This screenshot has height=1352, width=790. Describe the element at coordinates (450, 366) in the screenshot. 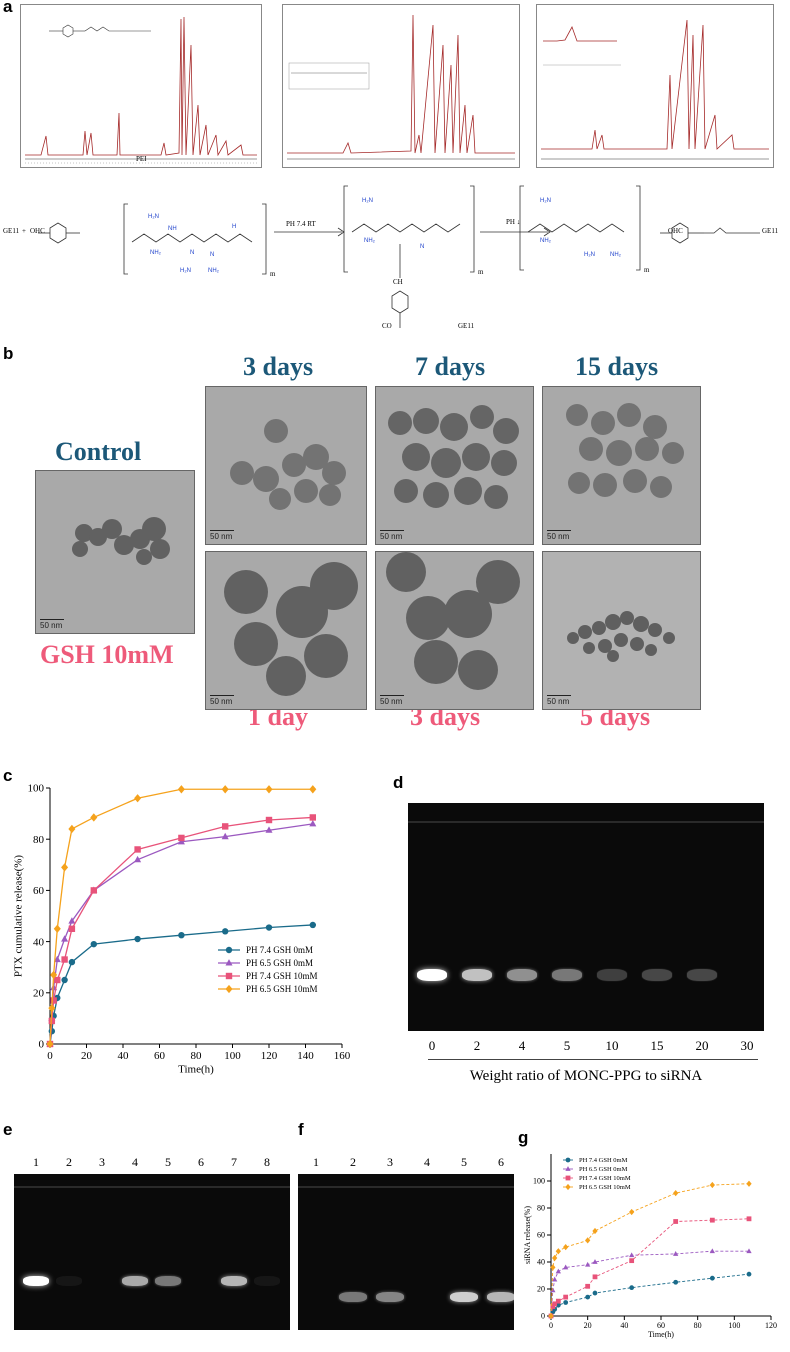

I see `label-7-days-top: 7 days` at that location.